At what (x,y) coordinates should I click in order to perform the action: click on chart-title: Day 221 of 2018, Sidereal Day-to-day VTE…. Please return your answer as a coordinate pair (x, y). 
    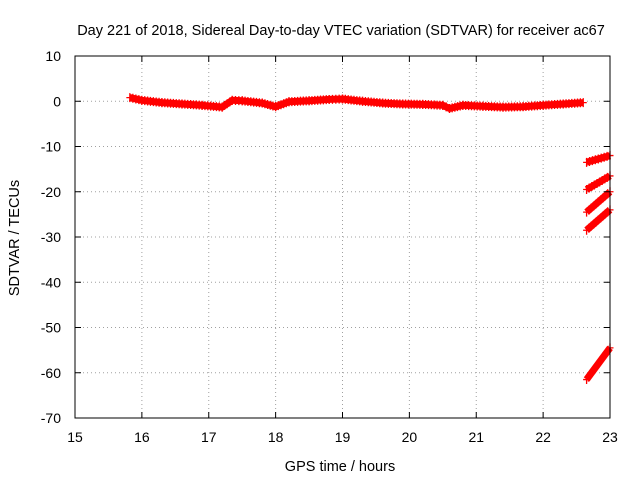
    Looking at the image, I should click on (341, 31).